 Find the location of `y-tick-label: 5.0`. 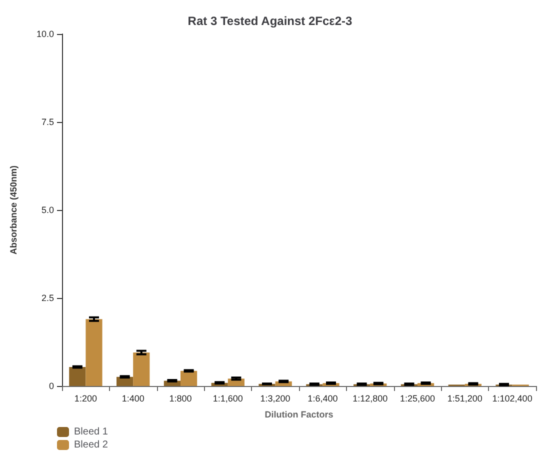

y-tick-label: 5.0 is located at coordinates (47, 210).